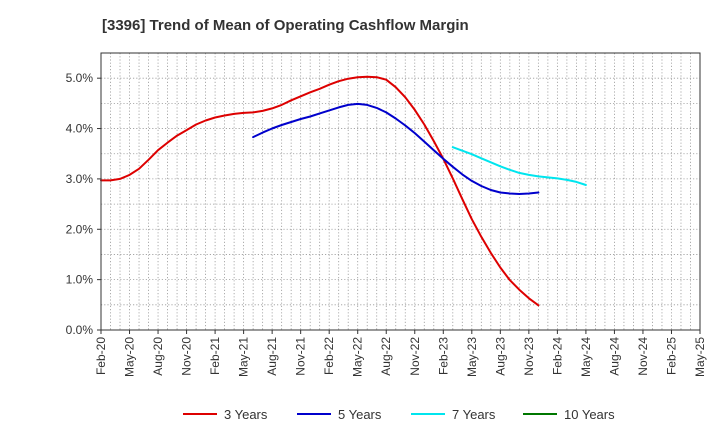 The width and height of the screenshot is (720, 440). I want to click on x-tick-label: Feb-22, so click(329, 356).